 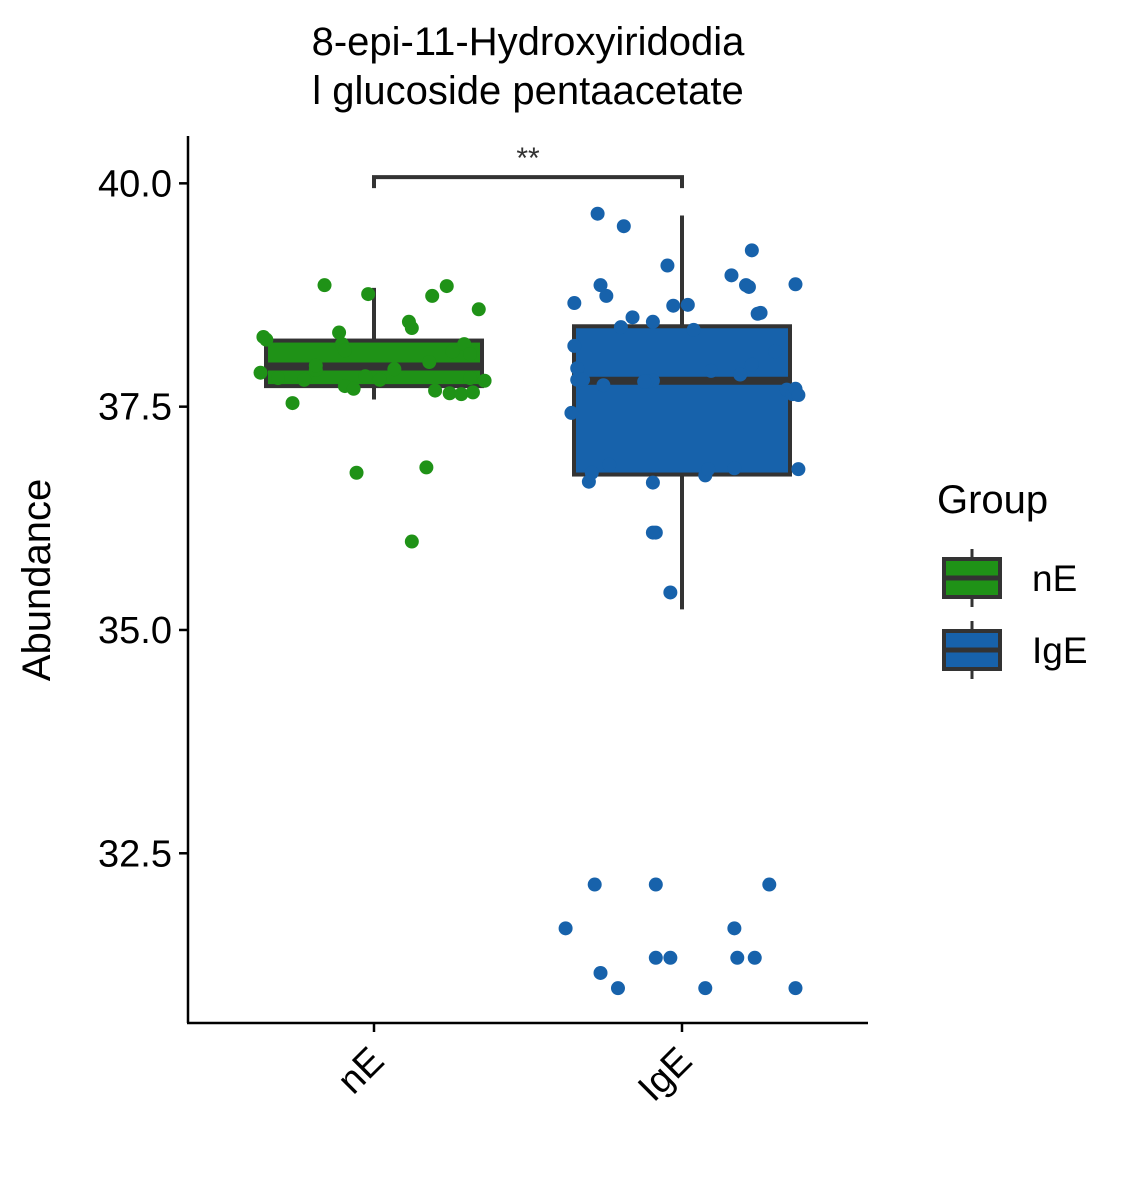 I want to click on box-IgE, so click(x=682, y=412).